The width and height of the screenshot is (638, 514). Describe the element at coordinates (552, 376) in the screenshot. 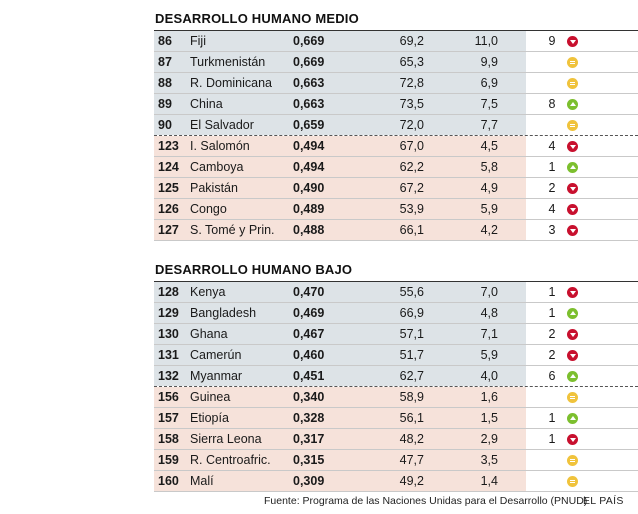

I see `rank-change: 6` at that location.